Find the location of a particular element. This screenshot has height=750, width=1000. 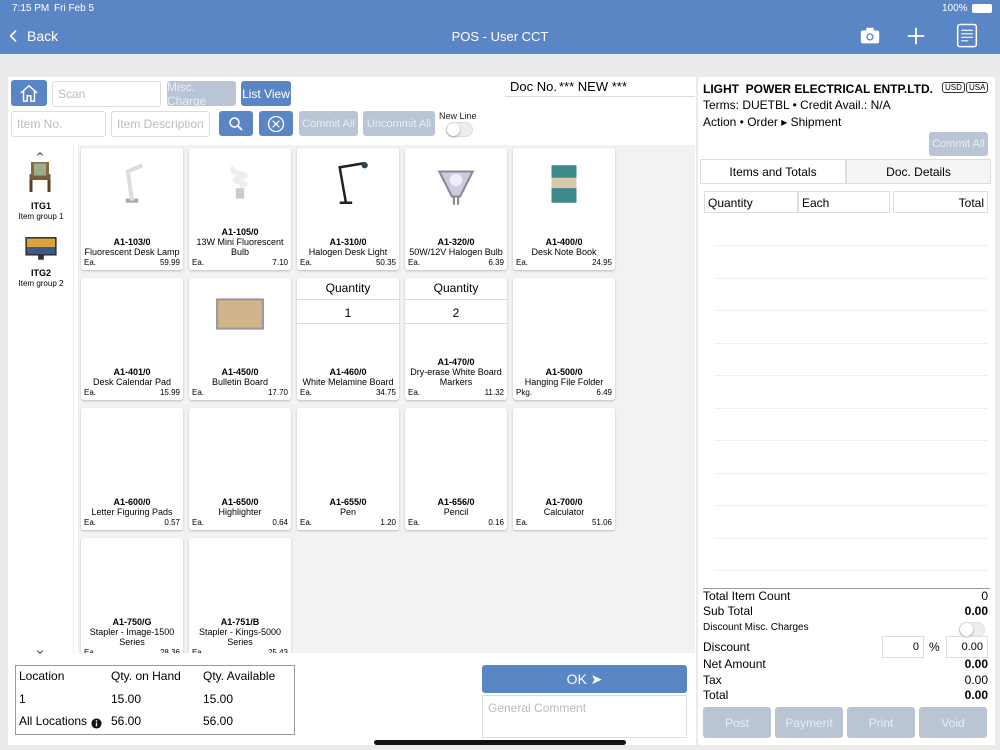

item-info: A1-320/0 50W/12V Halogen Bulb Ea. 6.39 is located at coordinates (456, 252).